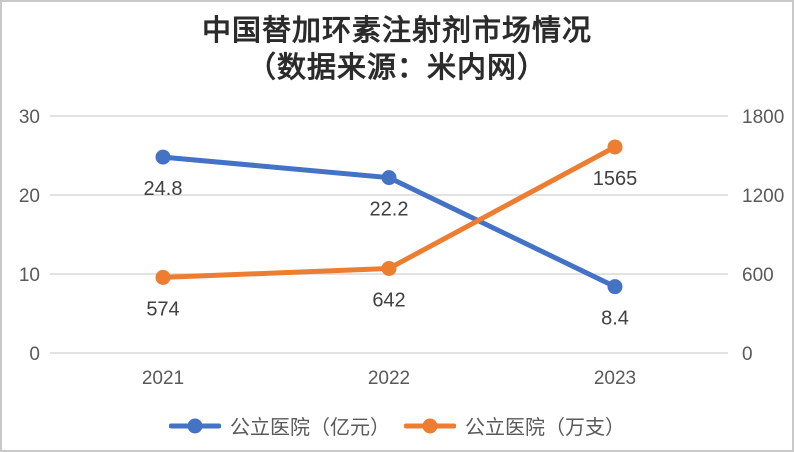 This screenshot has height=452, width=794. I want to click on right-axis-tick-label: 1800, so click(763, 117).